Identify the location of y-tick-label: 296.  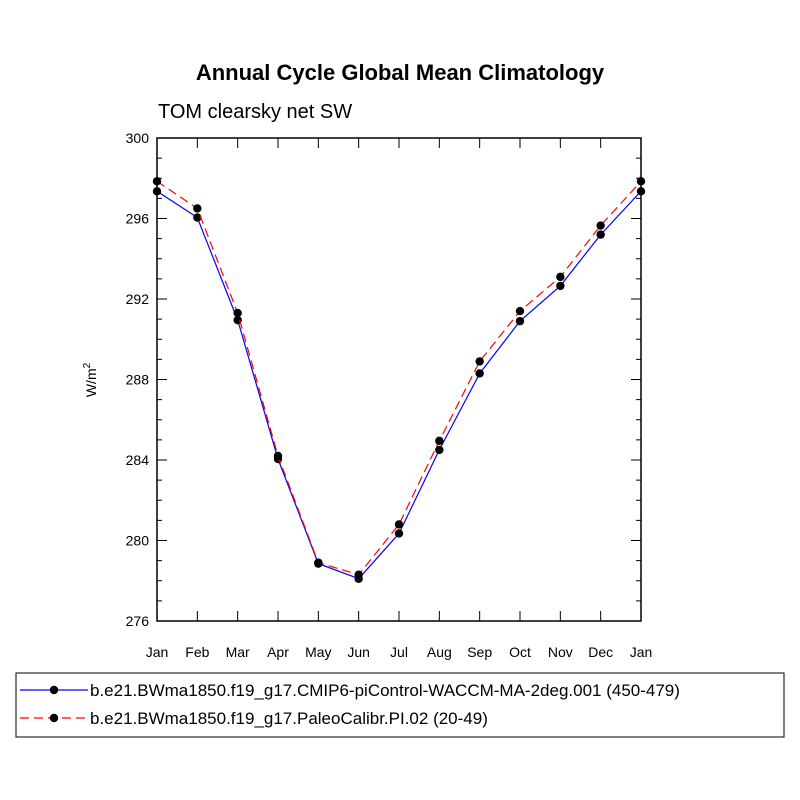
(138, 219).